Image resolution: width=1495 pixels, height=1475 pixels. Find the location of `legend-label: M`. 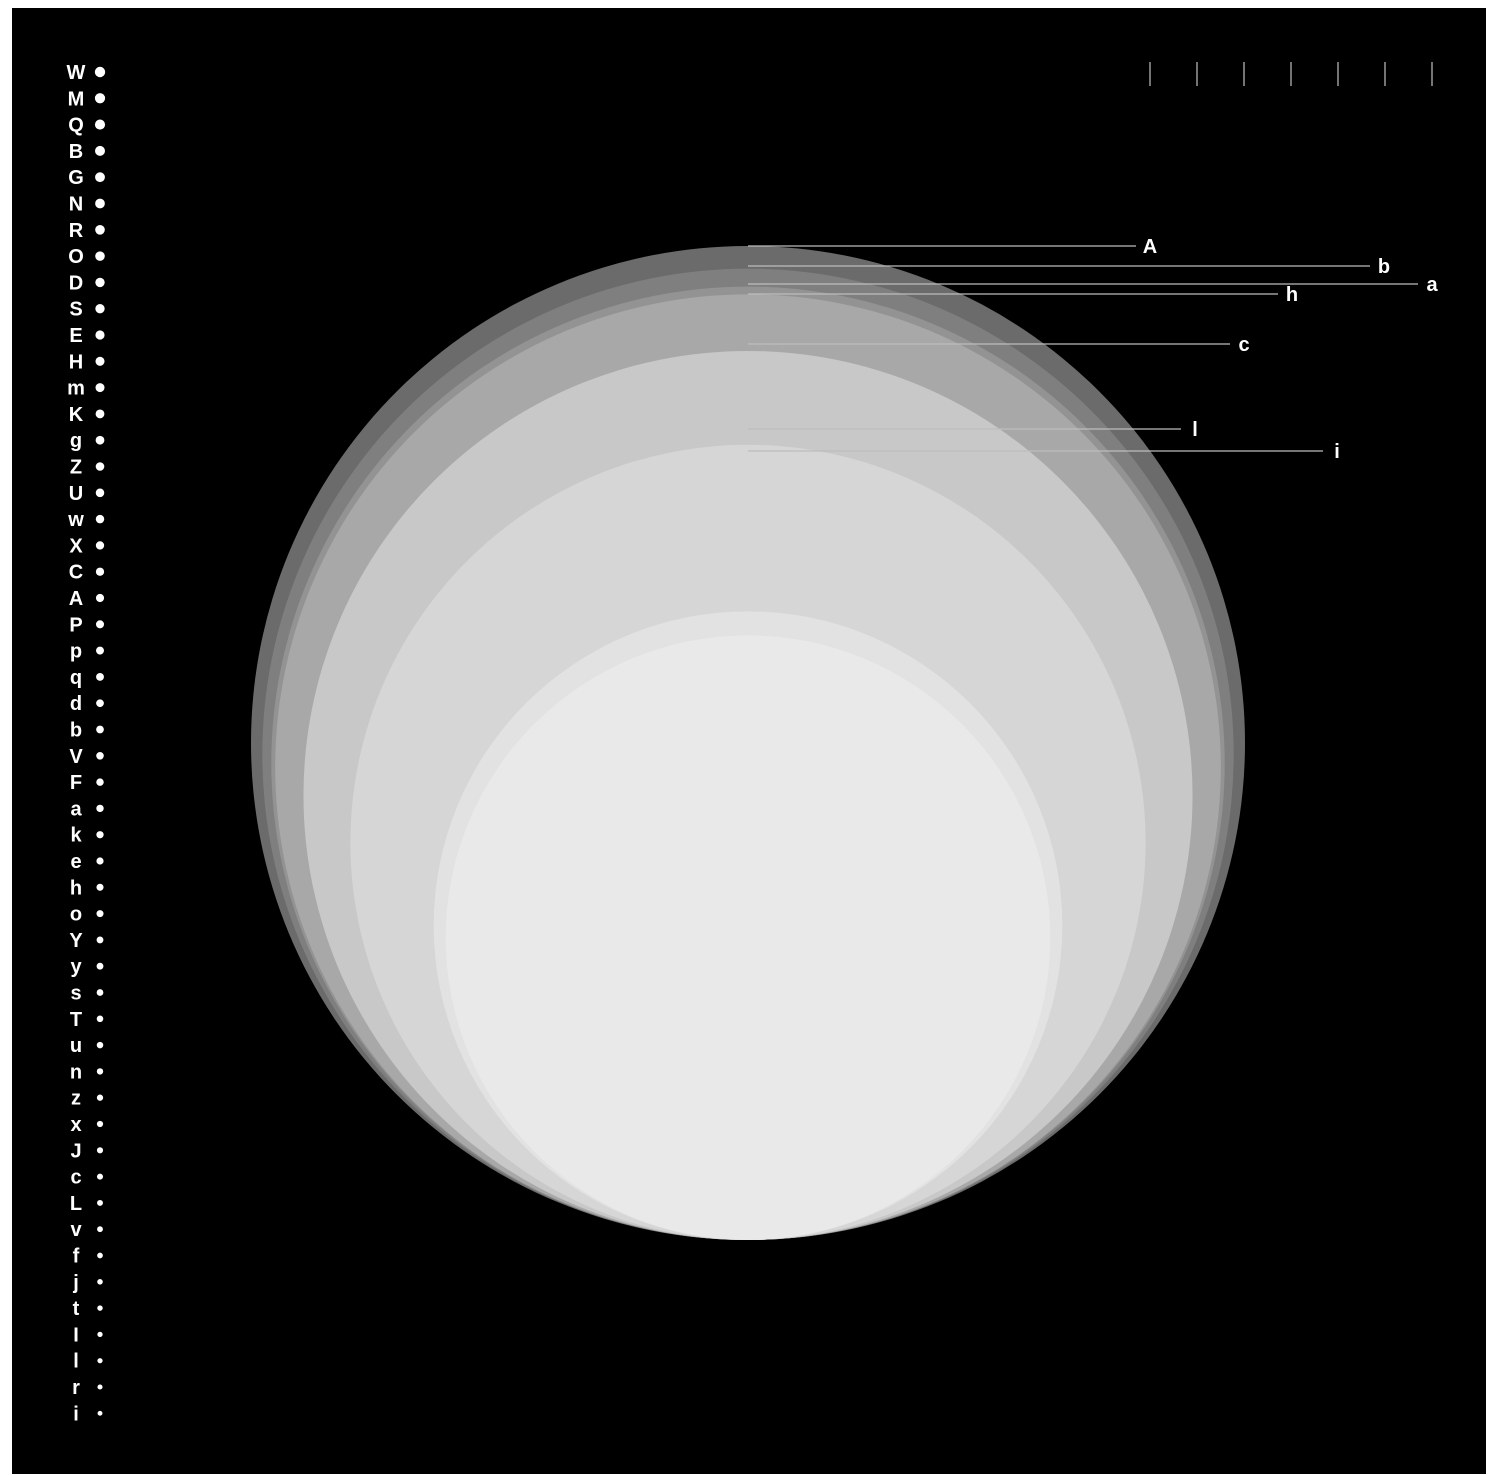

legend-label: M is located at coordinates (76, 99).